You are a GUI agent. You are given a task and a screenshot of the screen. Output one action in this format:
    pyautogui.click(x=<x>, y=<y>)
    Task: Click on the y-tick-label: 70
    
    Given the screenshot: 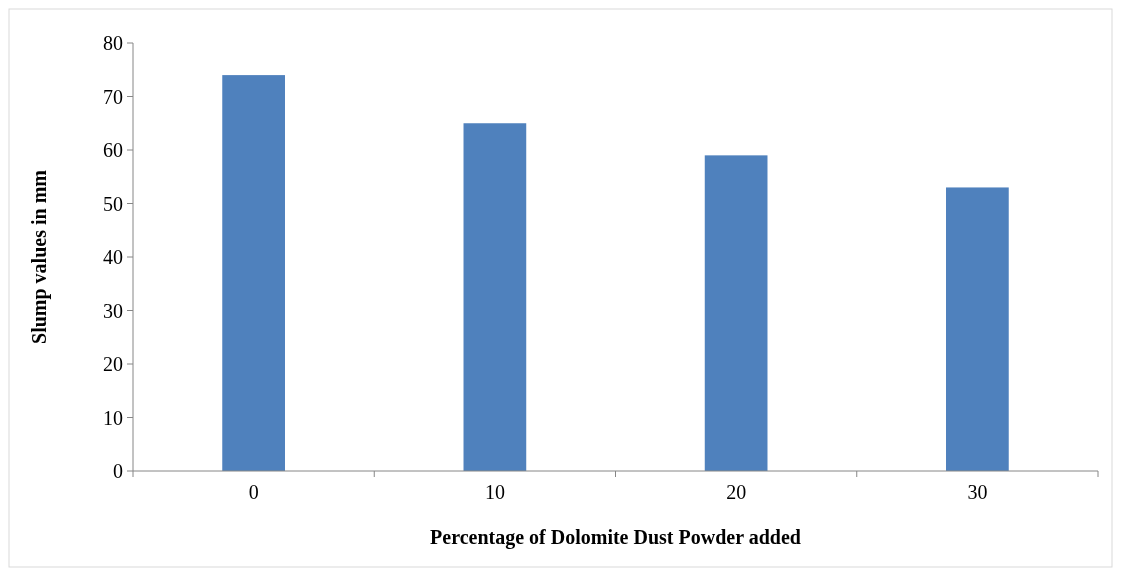 What is the action you would take?
    pyautogui.click(x=113, y=96)
    